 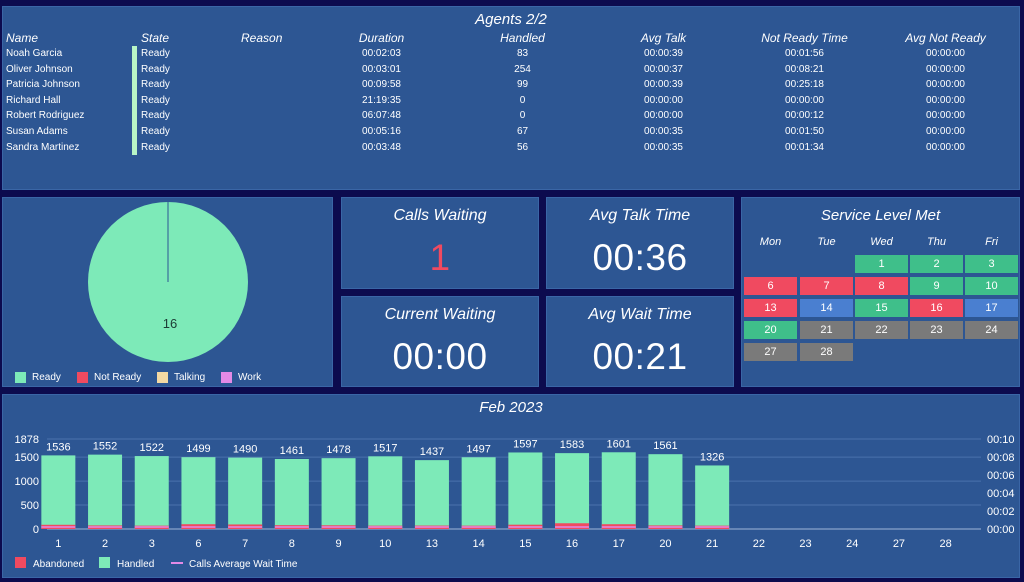 I want to click on legend-handled-label: Handled, so click(x=135, y=564).